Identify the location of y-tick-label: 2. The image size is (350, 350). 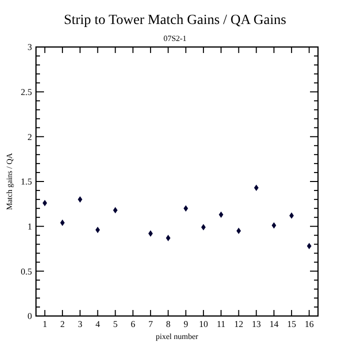
(30, 137).